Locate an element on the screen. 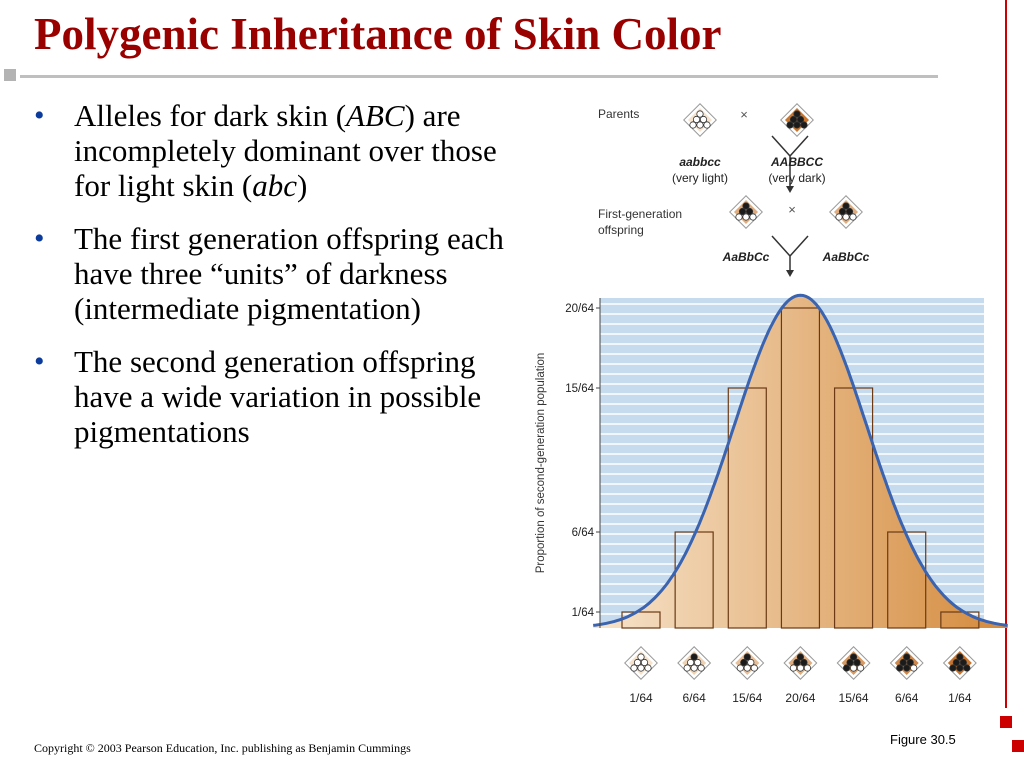 Image resolution: width=1024 pixels, height=768 pixels. bar is located at coordinates (800, 468).